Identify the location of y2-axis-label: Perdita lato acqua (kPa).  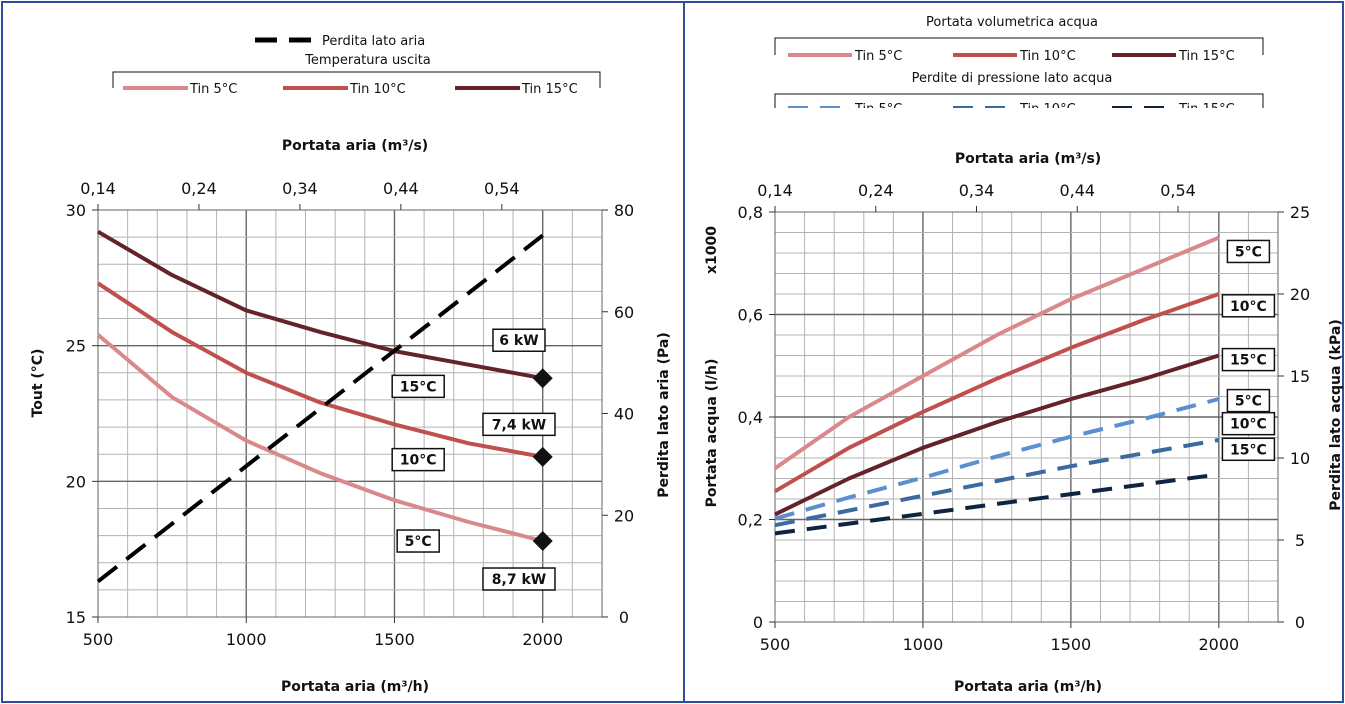
(1336, 414).